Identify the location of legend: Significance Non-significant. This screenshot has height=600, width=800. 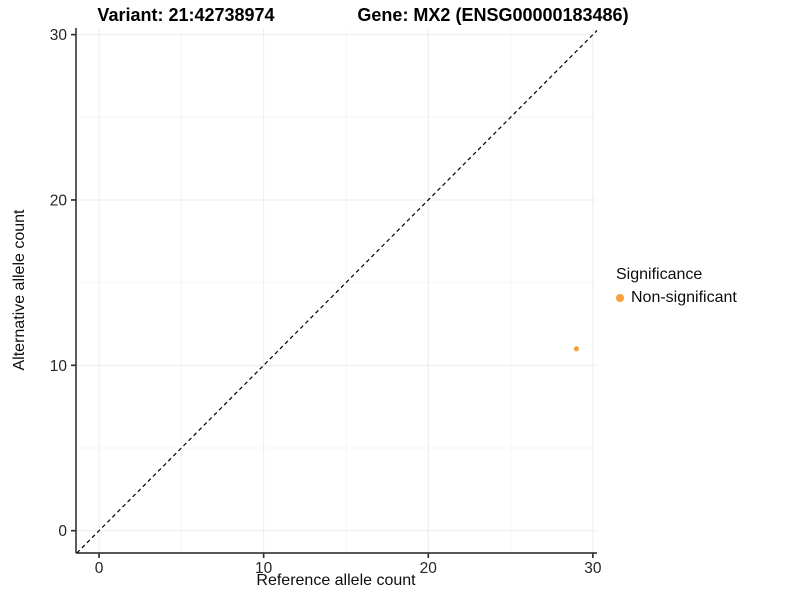
(676, 286).